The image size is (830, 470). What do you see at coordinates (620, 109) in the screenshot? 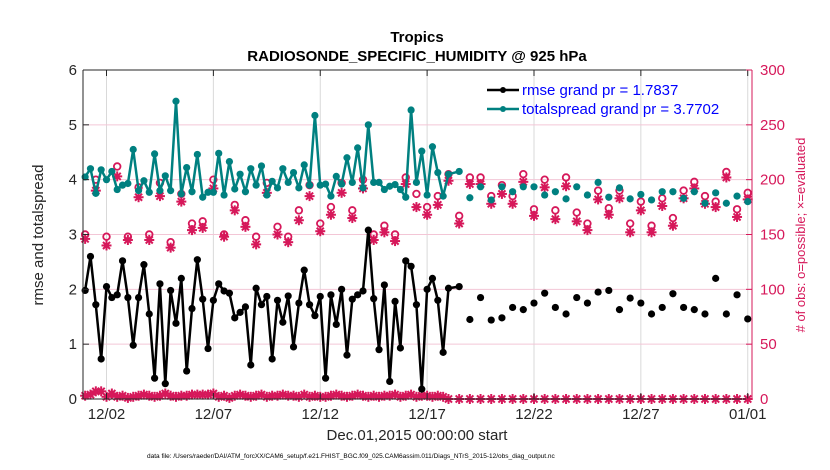
I see `legend-label-totalspread: totalspread grand pr = 3.7702` at bounding box center [620, 109].